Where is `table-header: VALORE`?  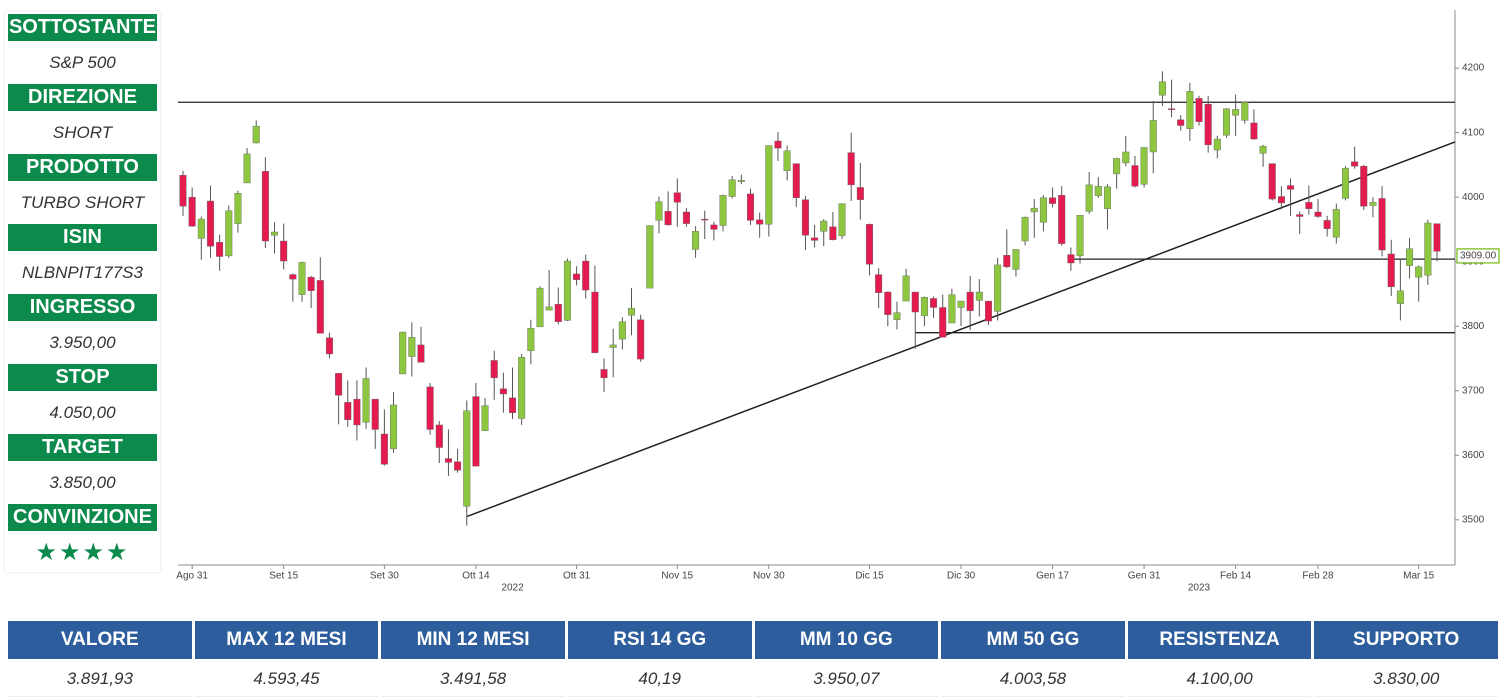
table-header: VALORE is located at coordinates (100, 640).